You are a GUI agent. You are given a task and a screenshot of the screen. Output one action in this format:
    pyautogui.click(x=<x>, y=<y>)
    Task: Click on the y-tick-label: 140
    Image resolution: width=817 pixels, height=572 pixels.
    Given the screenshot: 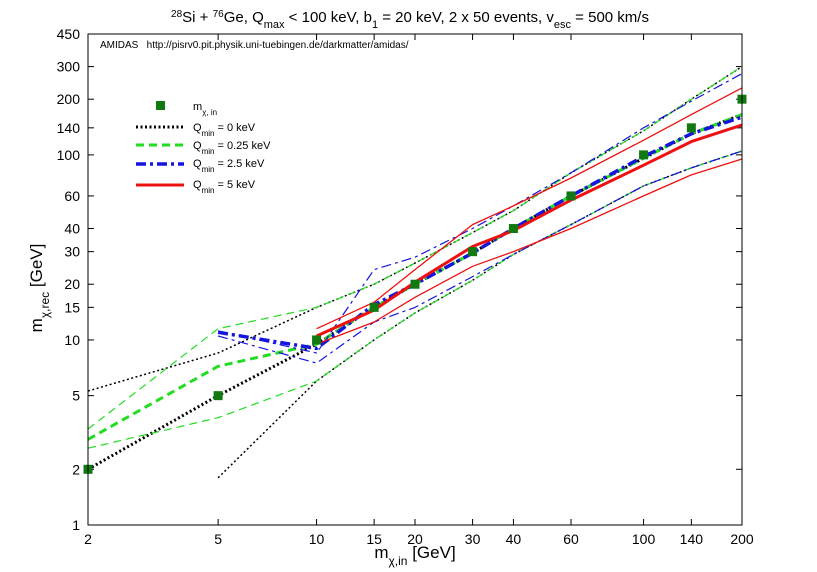 What is the action you would take?
    pyautogui.click(x=69, y=128)
    